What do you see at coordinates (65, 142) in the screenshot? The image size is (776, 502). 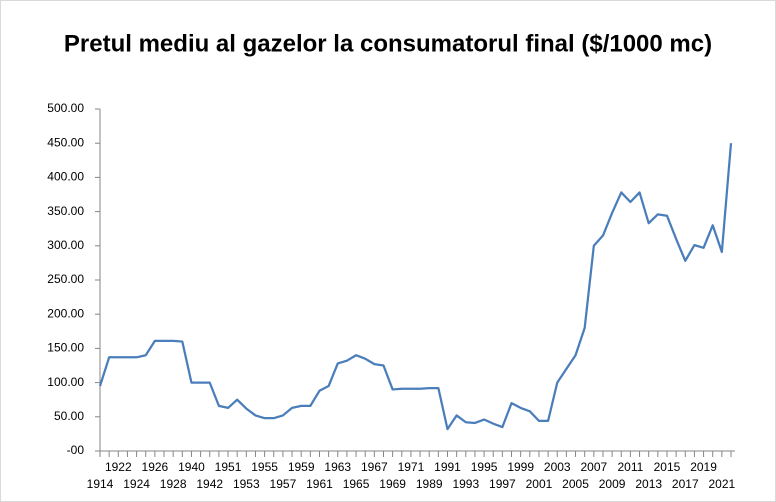 I see `y-tick-label: 450.00` at bounding box center [65, 142].